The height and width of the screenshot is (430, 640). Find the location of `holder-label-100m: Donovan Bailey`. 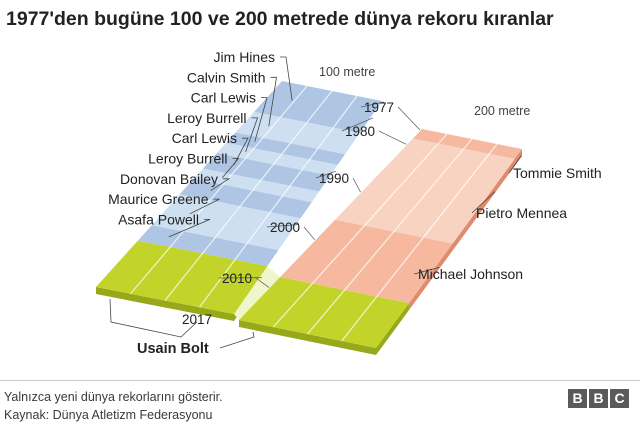

holder-label-100m: Donovan Bailey is located at coordinates (169, 179).